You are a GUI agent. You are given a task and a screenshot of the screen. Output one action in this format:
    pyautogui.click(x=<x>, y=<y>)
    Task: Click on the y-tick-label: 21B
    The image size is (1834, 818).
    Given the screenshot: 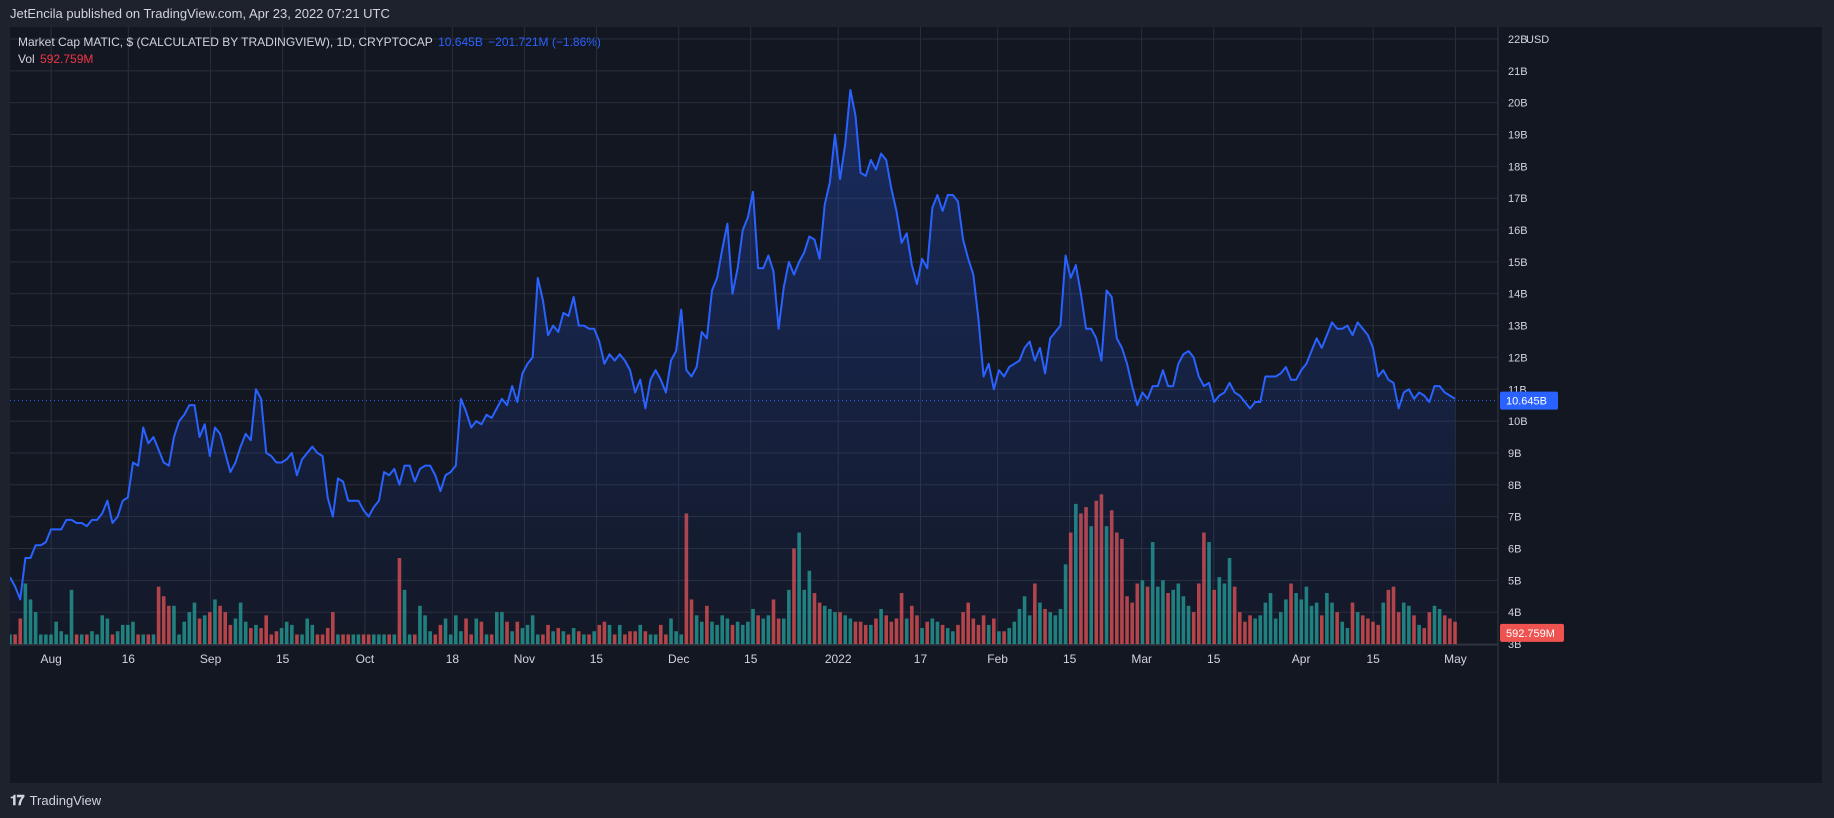 What is the action you would take?
    pyautogui.click(x=1518, y=72)
    